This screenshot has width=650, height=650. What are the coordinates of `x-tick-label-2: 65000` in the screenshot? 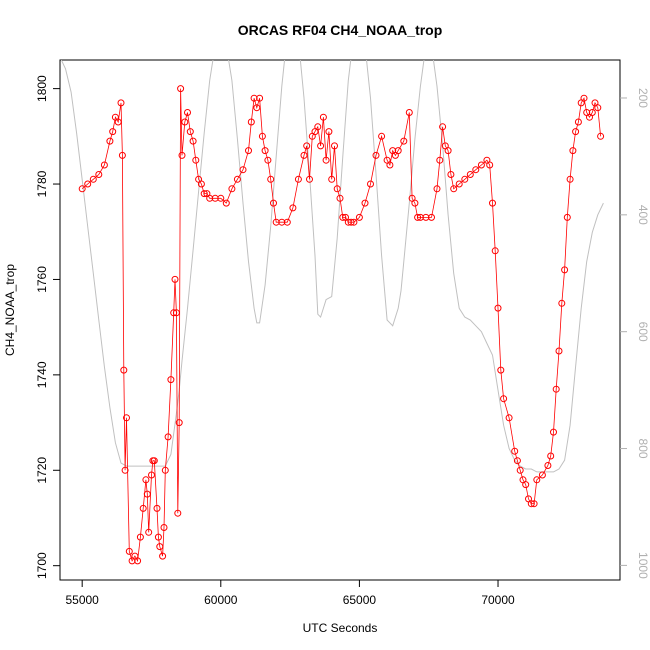 It's located at (360, 600).